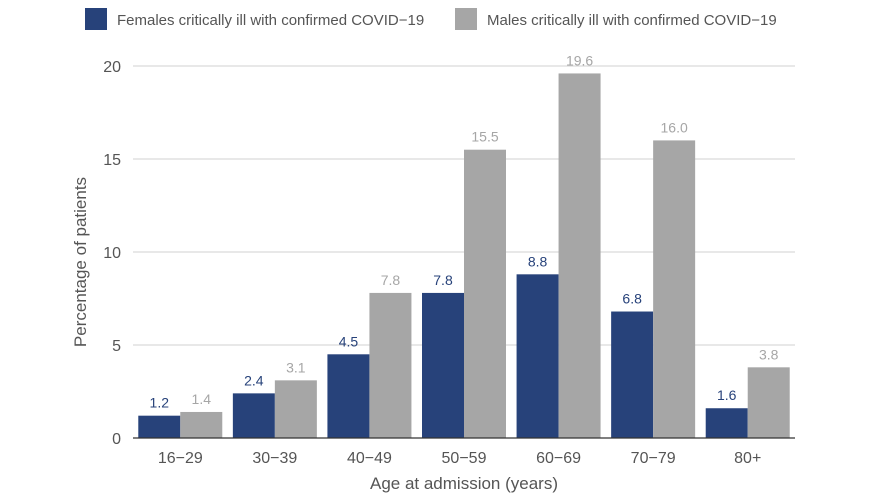  I want to click on y-tick-label: 5, so click(116, 346).